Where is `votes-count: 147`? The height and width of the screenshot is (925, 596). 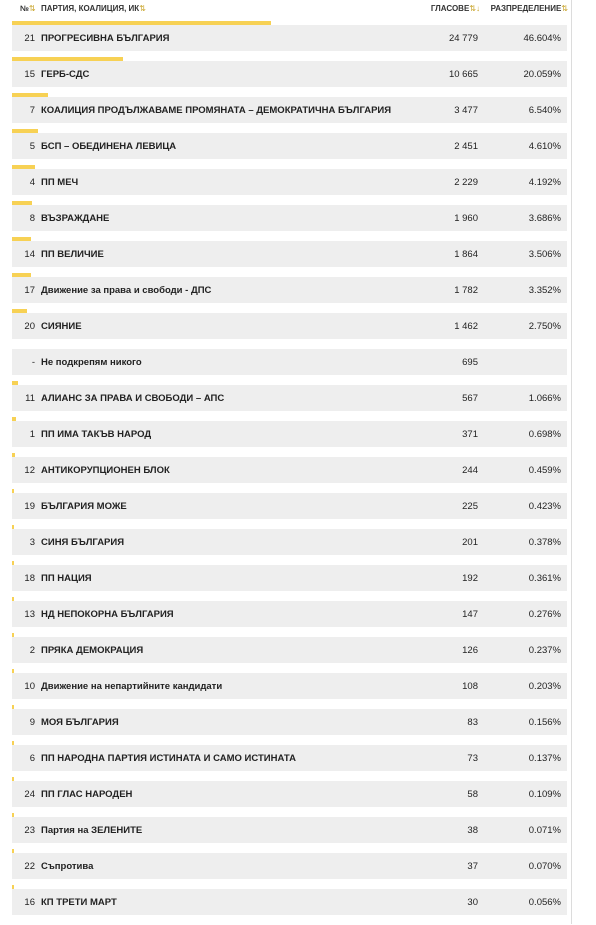
votes-count: 147 is located at coordinates (470, 614).